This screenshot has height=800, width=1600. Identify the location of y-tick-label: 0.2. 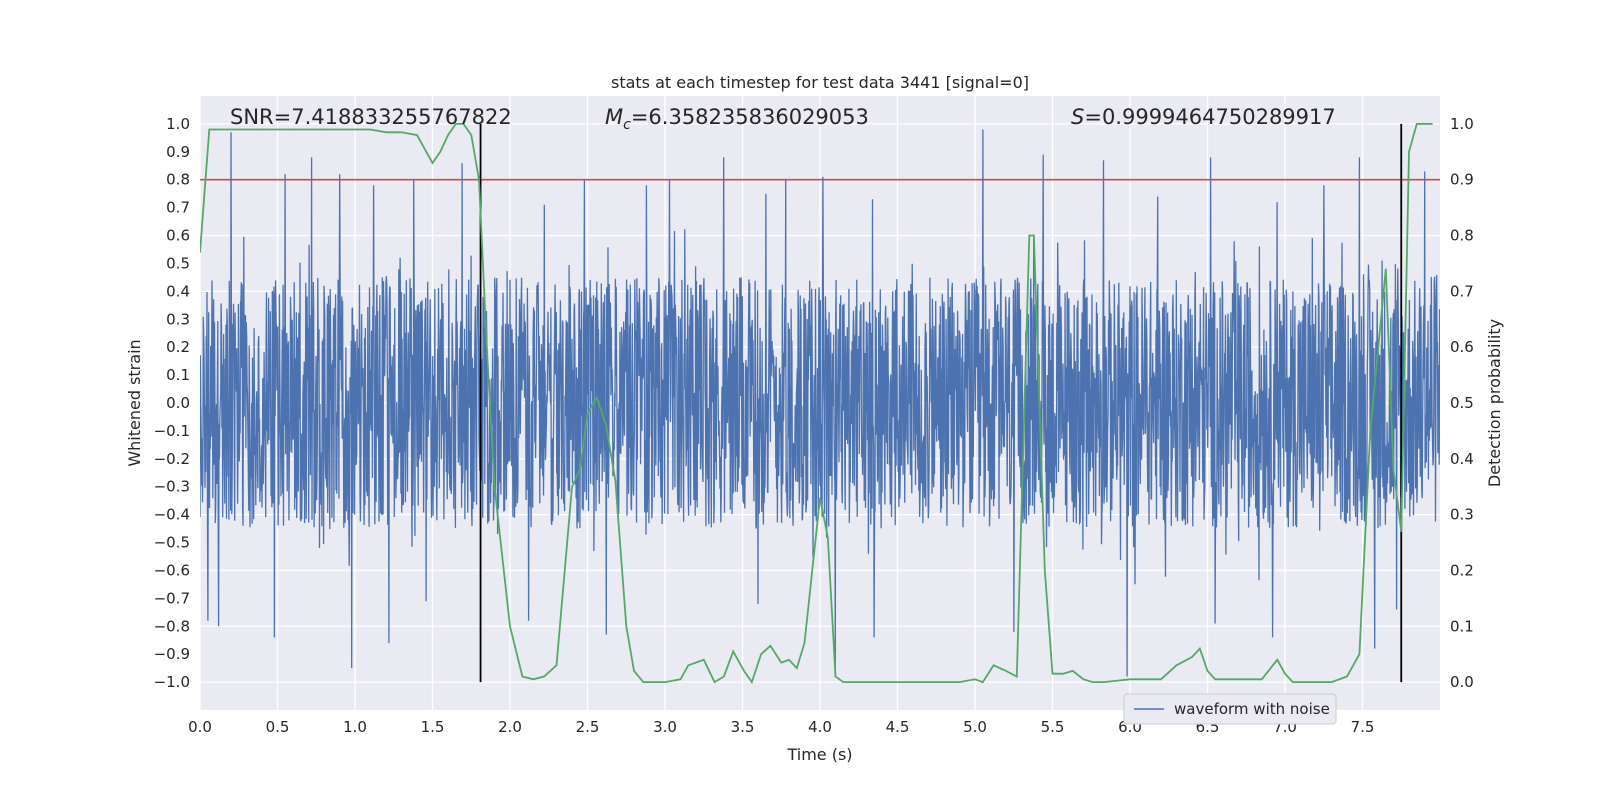
(178, 347).